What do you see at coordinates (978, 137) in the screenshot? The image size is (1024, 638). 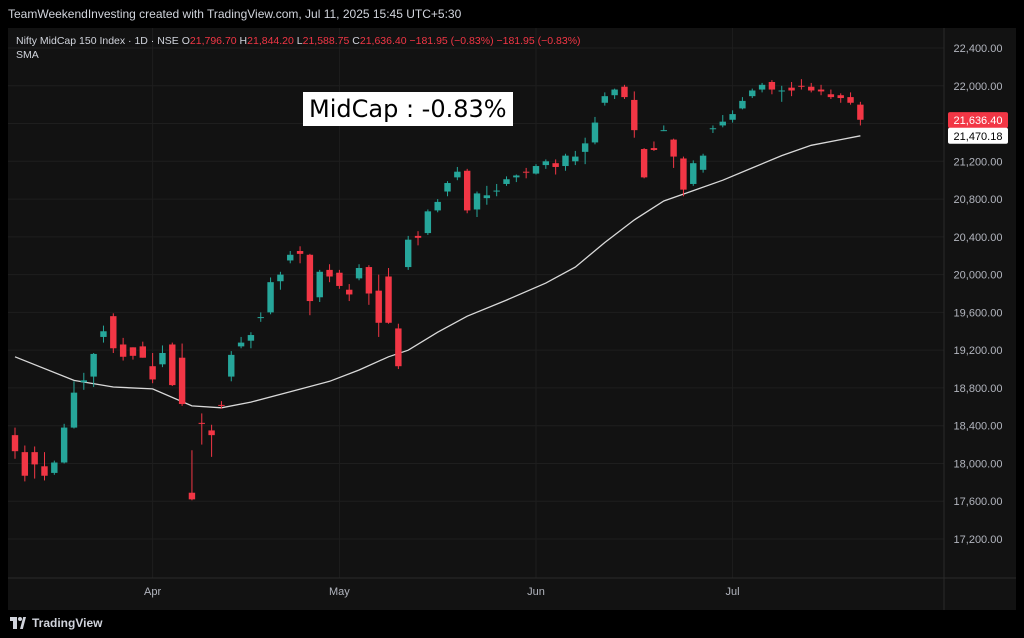 I see `sma-value-label: 21,470.18` at bounding box center [978, 137].